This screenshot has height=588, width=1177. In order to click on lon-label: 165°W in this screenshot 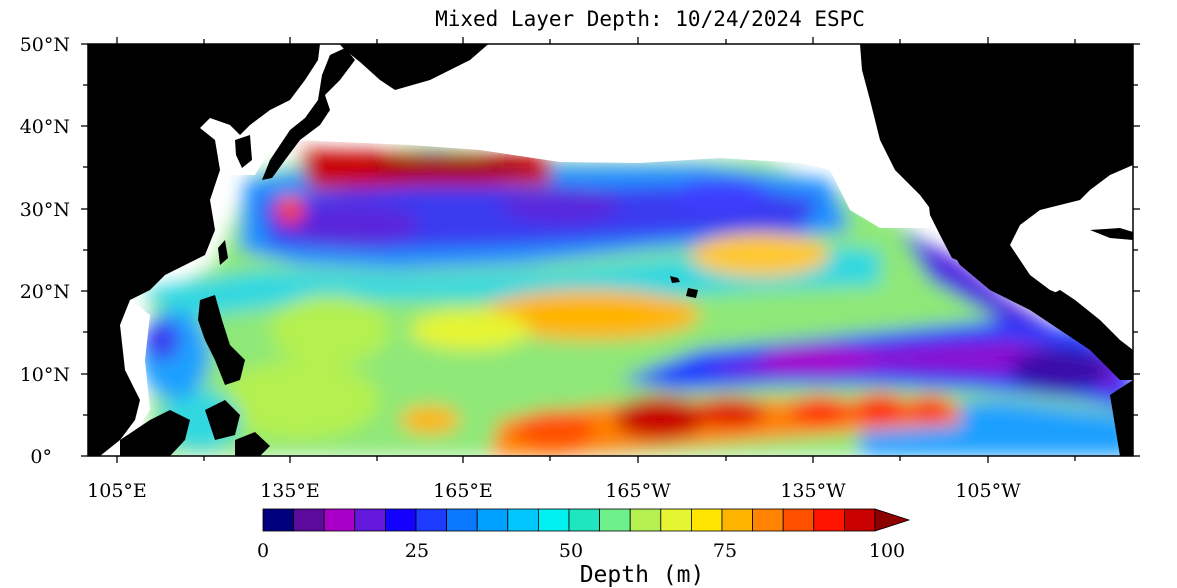, I will do `click(638, 491)`.